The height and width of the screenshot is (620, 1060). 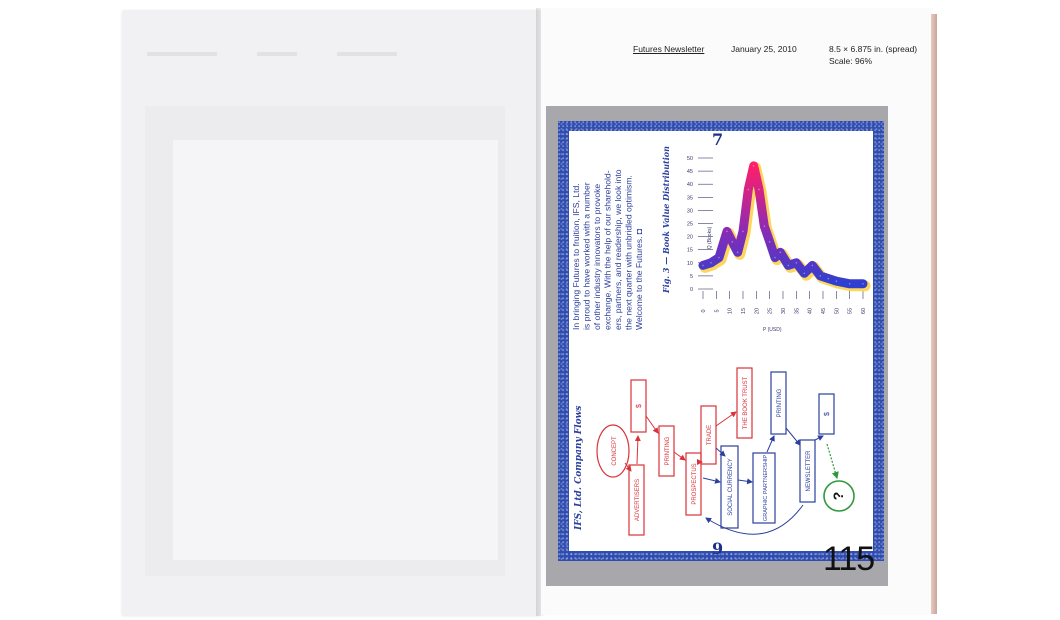 What do you see at coordinates (690, 198) in the screenshot?
I see `y-tick-label: 35` at bounding box center [690, 198].